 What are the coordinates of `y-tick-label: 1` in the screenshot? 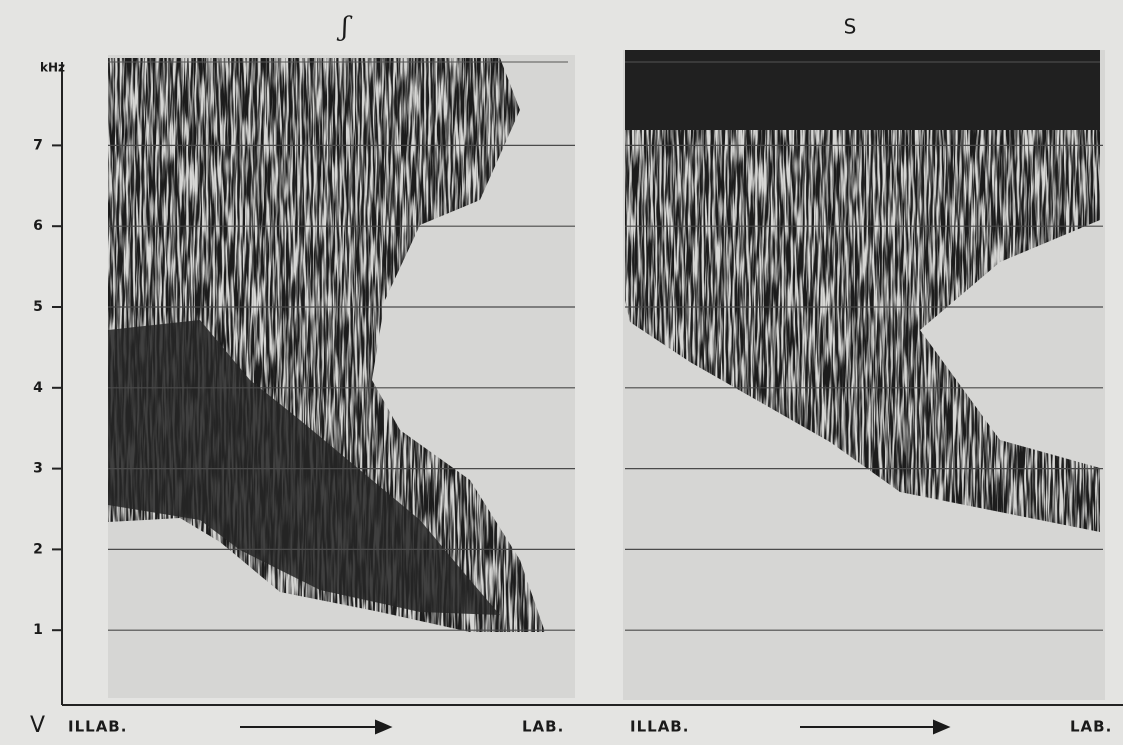 It's located at (38, 630).